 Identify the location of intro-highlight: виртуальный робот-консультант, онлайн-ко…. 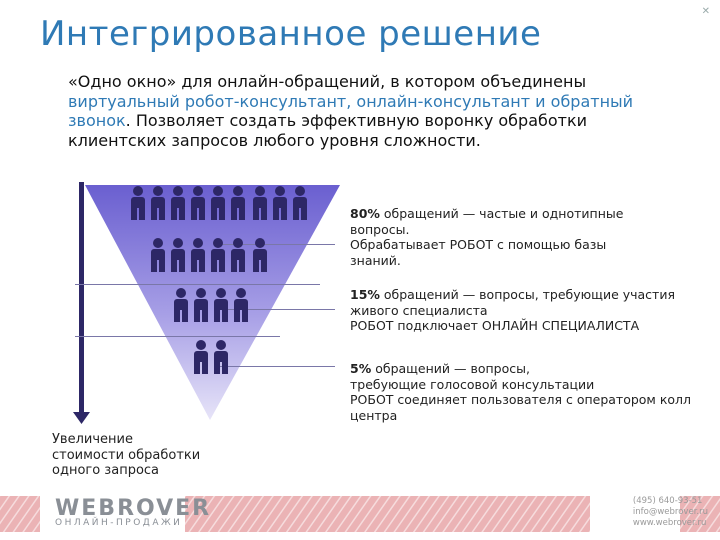
(351, 111).